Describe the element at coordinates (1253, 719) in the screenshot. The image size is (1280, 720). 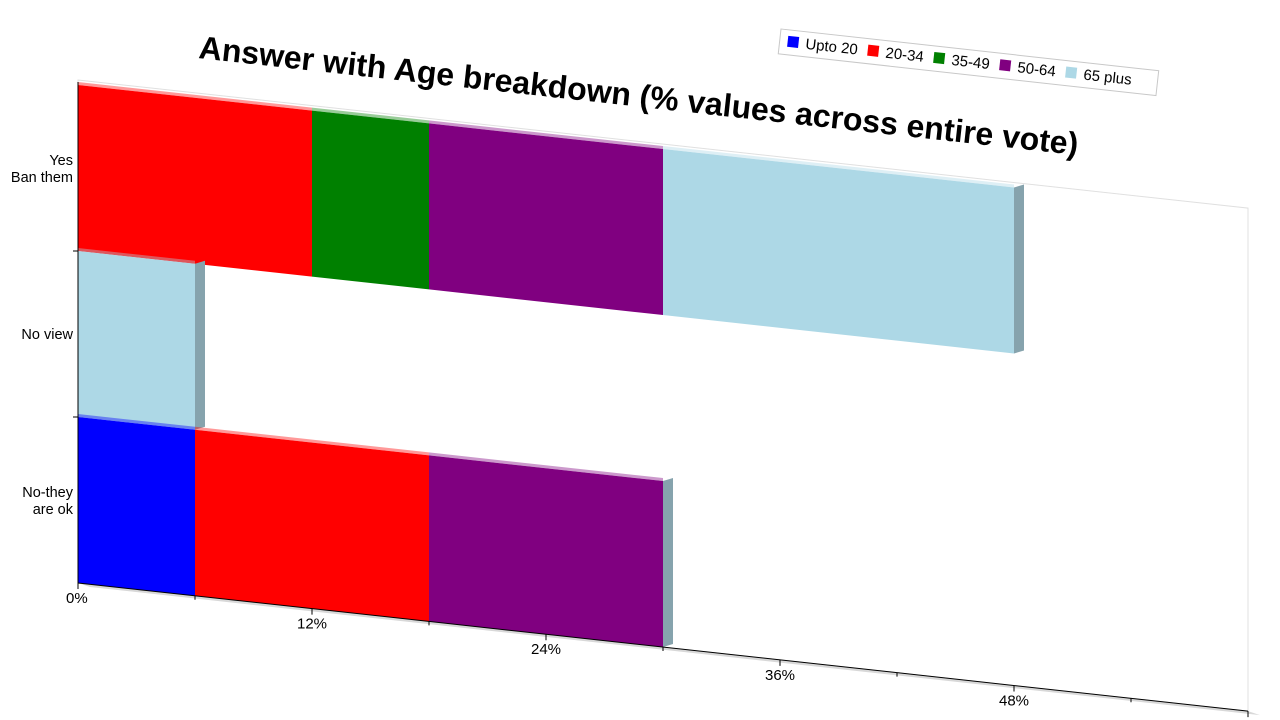
I see `x-tick-label: 60%` at that location.